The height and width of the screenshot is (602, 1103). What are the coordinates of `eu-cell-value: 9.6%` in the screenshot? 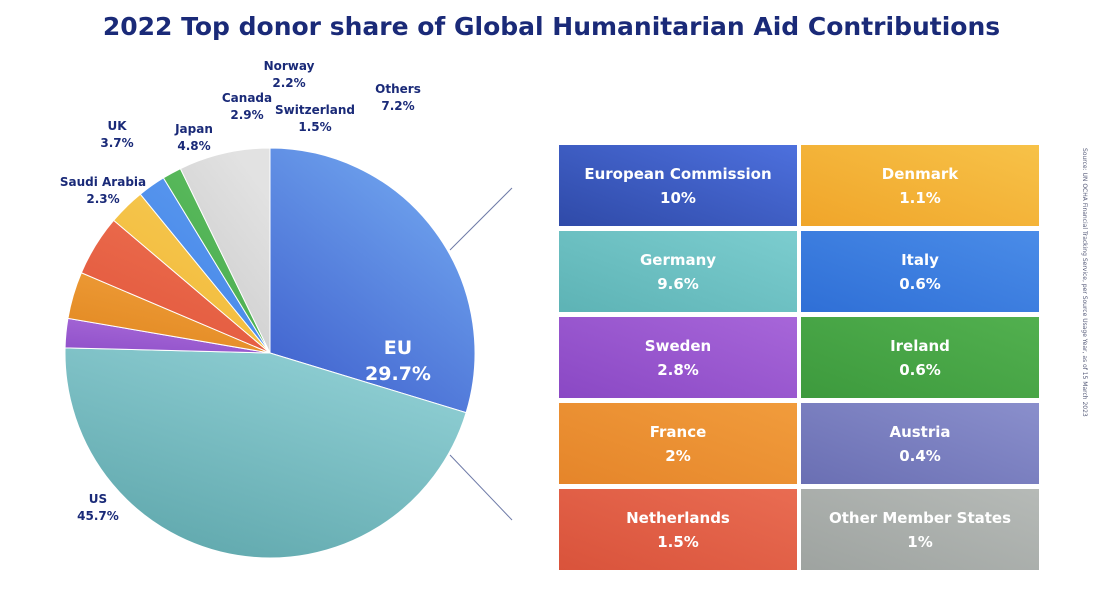 It's located at (678, 283).